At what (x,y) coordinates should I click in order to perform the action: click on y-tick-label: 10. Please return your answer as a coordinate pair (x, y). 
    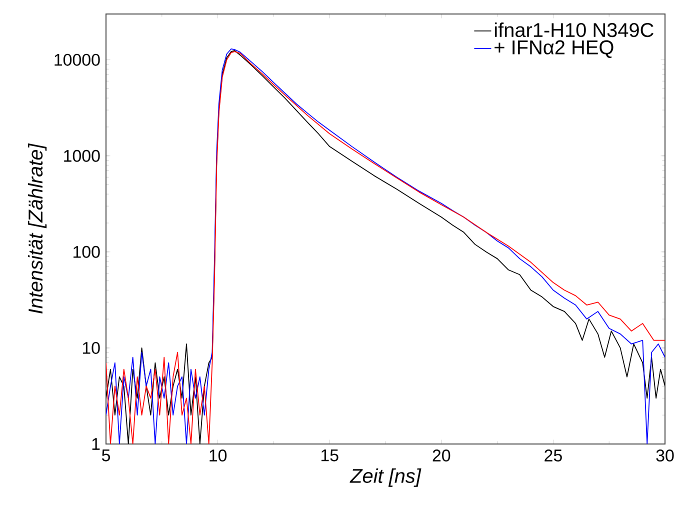
    Looking at the image, I should click on (91, 348).